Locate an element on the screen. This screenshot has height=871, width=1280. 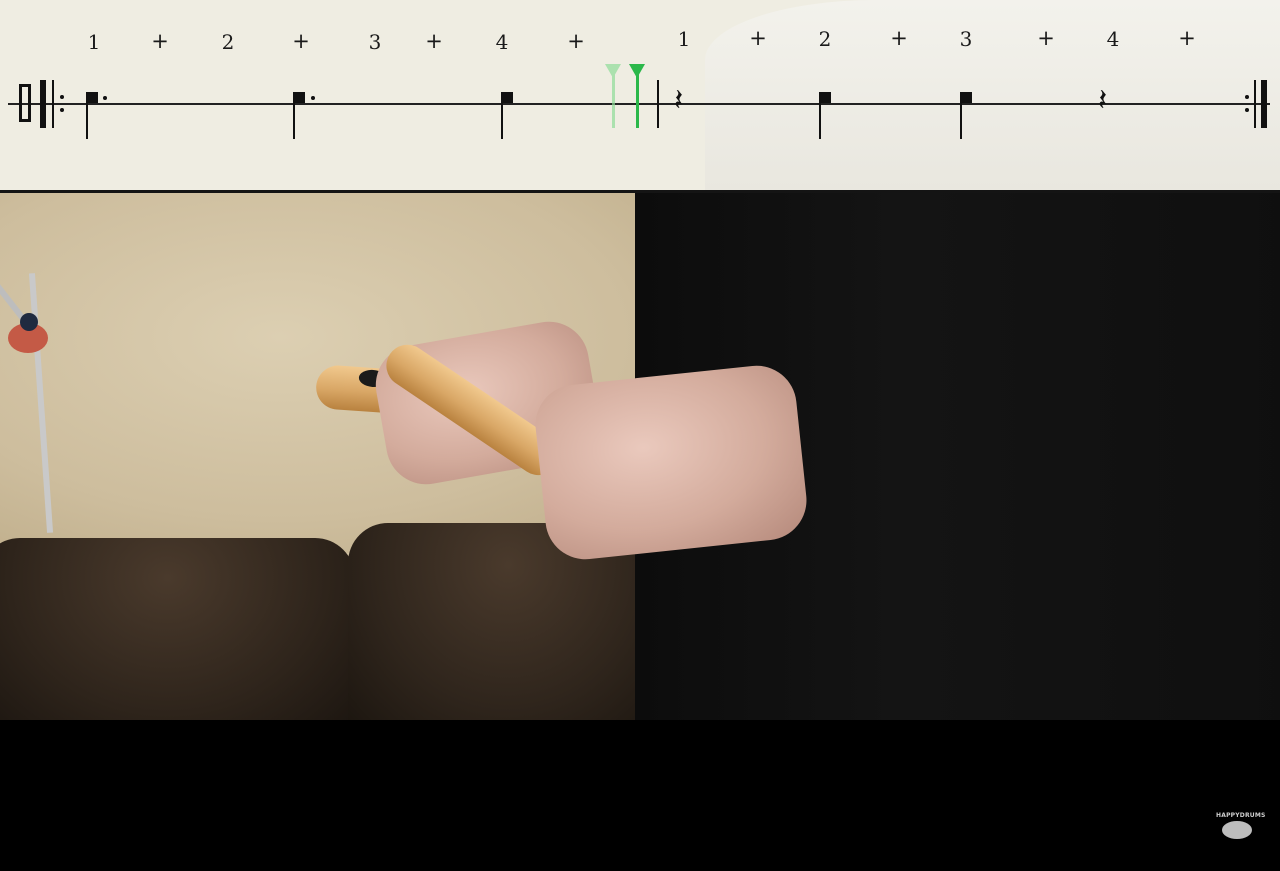
right-hand is located at coordinates (671, 462).